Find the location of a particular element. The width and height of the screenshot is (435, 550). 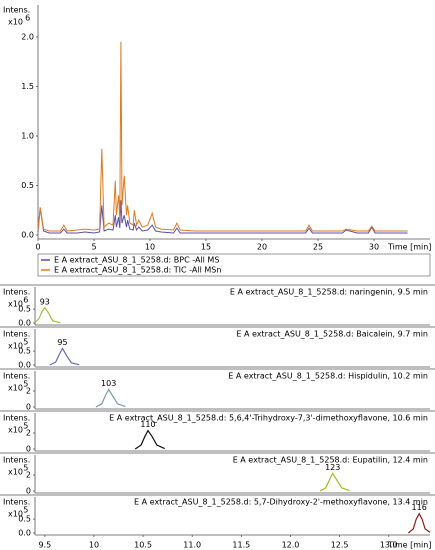

peak-label: 103 is located at coordinates (108, 383).